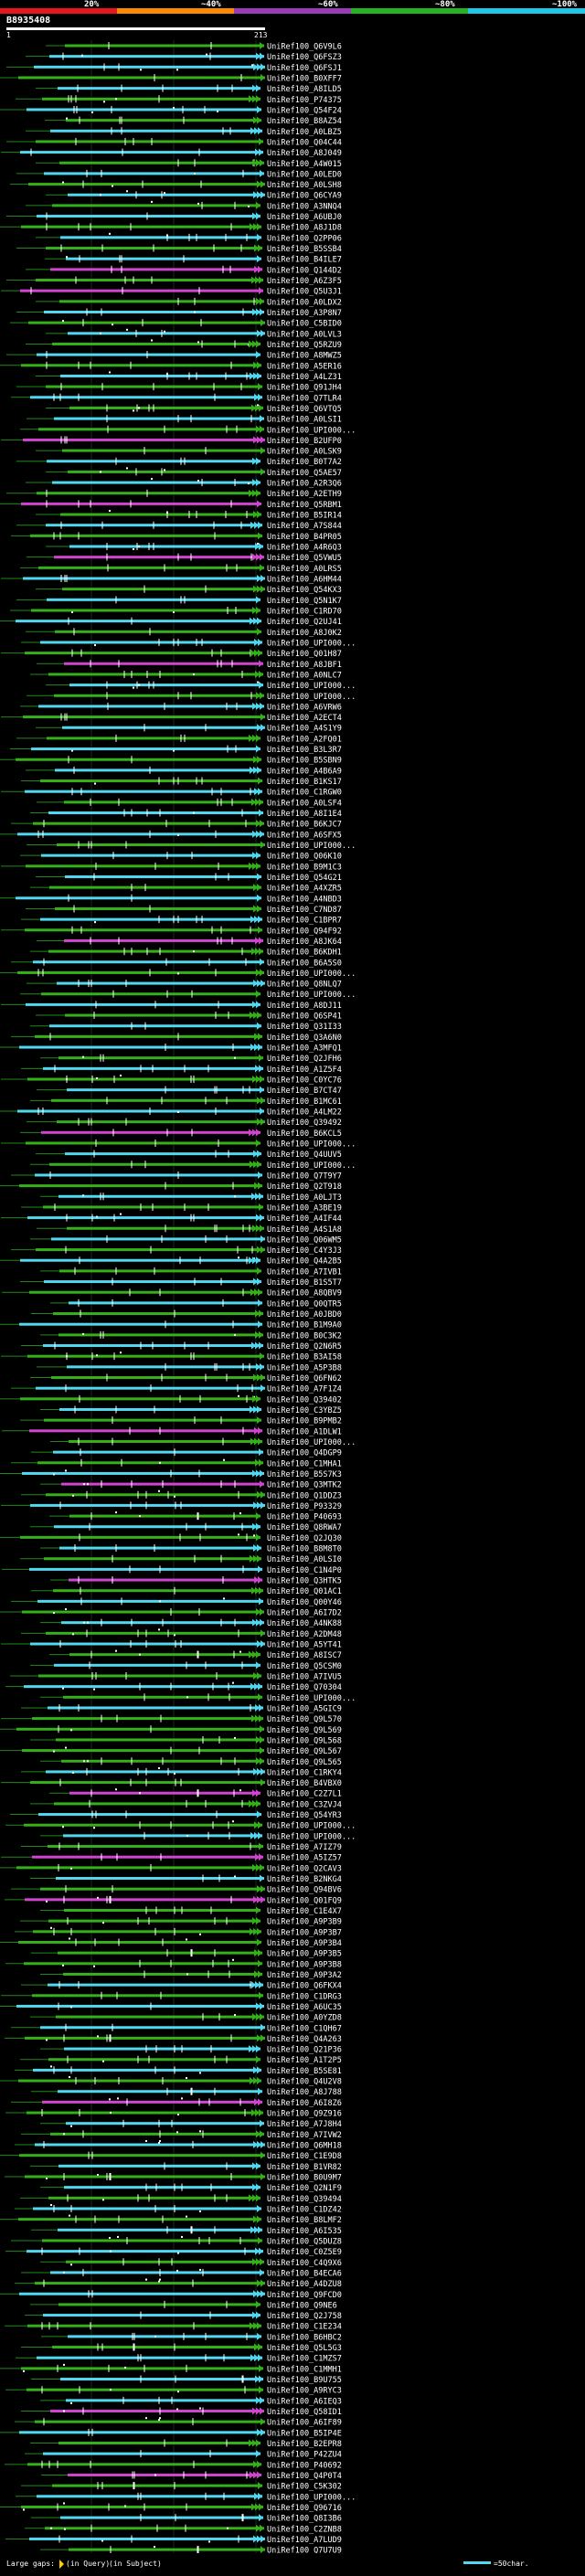 The height and width of the screenshot is (2576, 585). Describe the element at coordinates (171, 654) in the screenshot. I see `hit-row: UniRef100_Q01H87` at that location.